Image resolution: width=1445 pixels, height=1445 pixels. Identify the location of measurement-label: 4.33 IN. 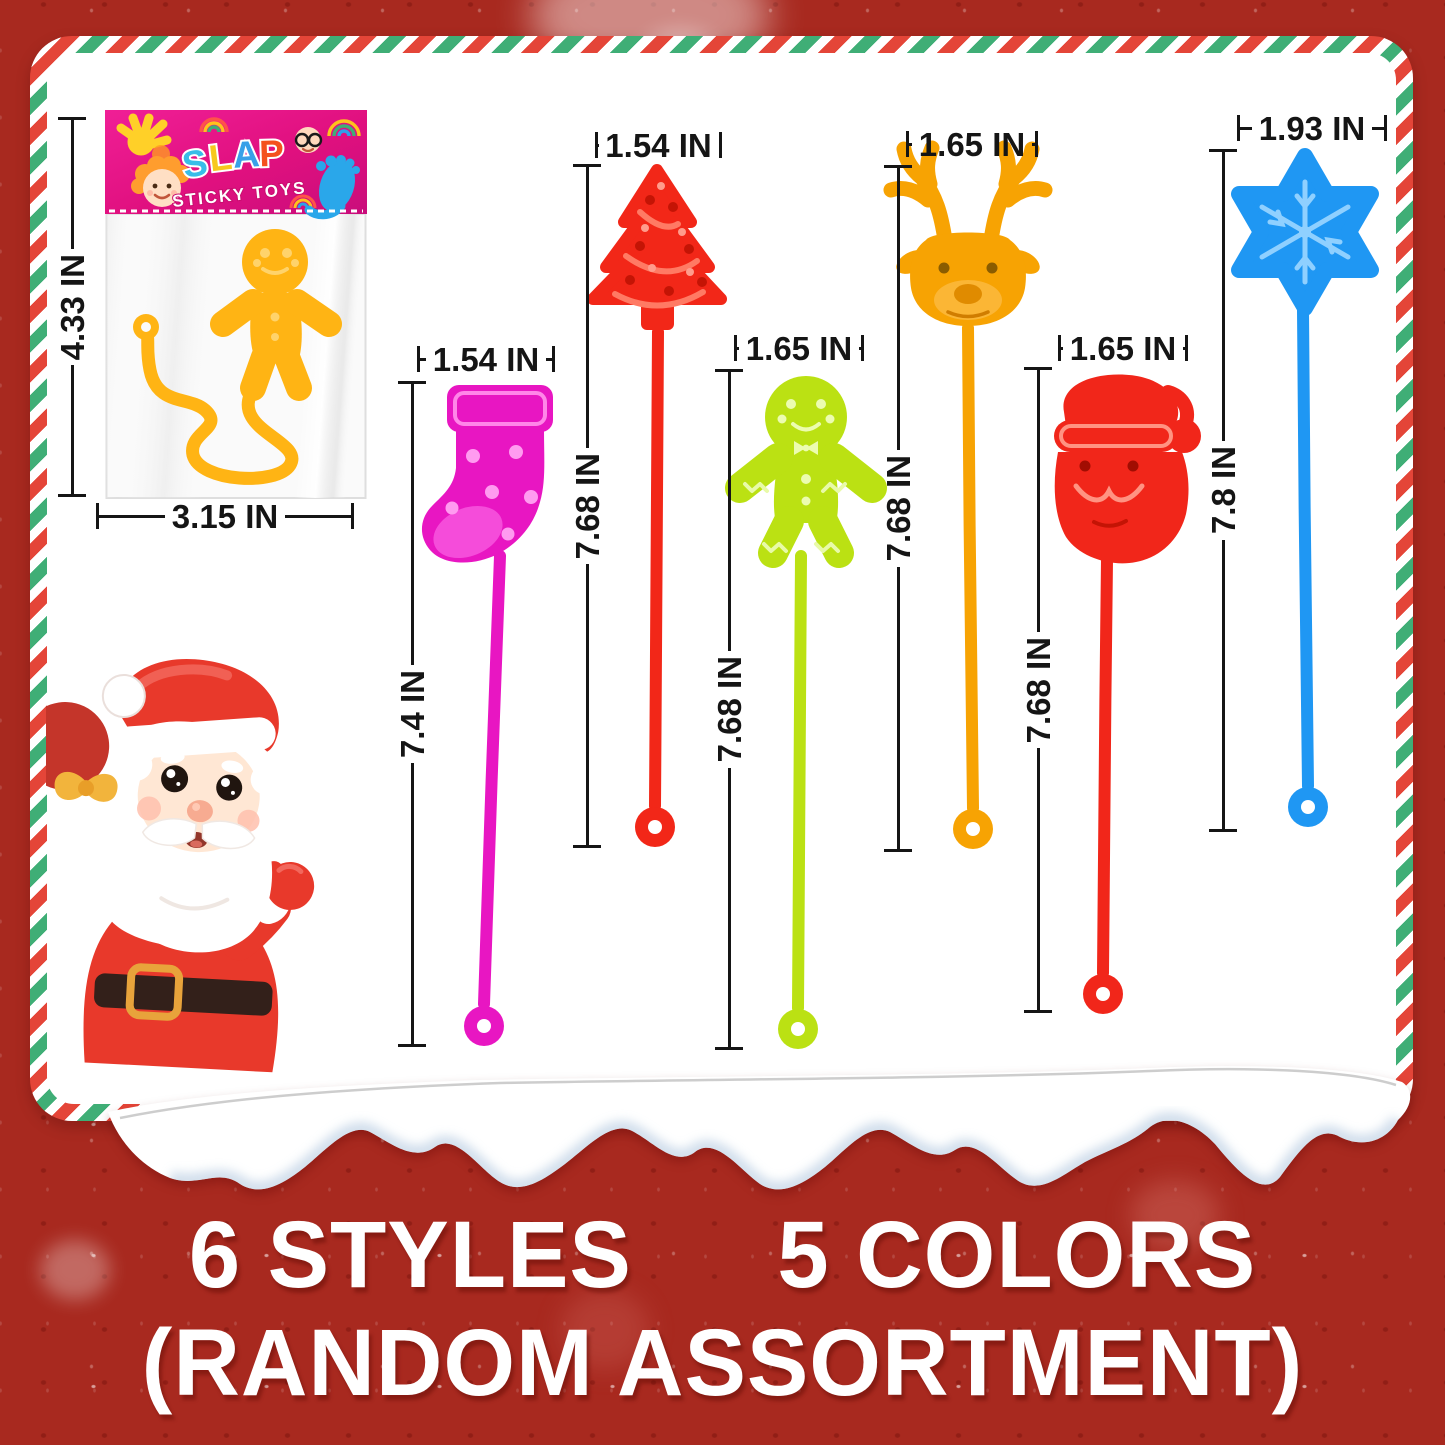
(72, 307).